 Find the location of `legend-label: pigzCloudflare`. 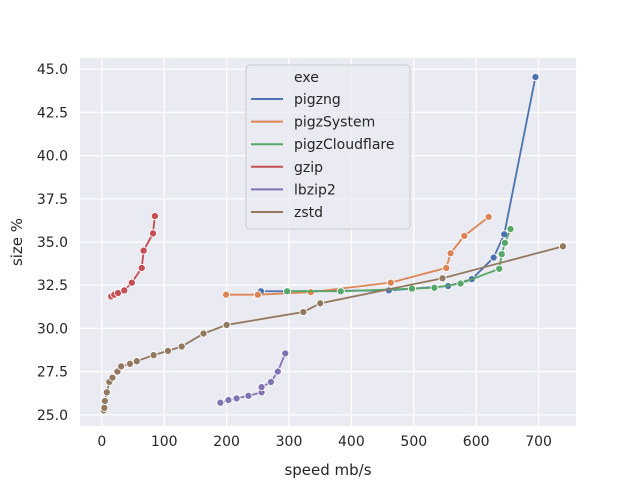

legend-label: pigzCloudflare is located at coordinates (344, 145).